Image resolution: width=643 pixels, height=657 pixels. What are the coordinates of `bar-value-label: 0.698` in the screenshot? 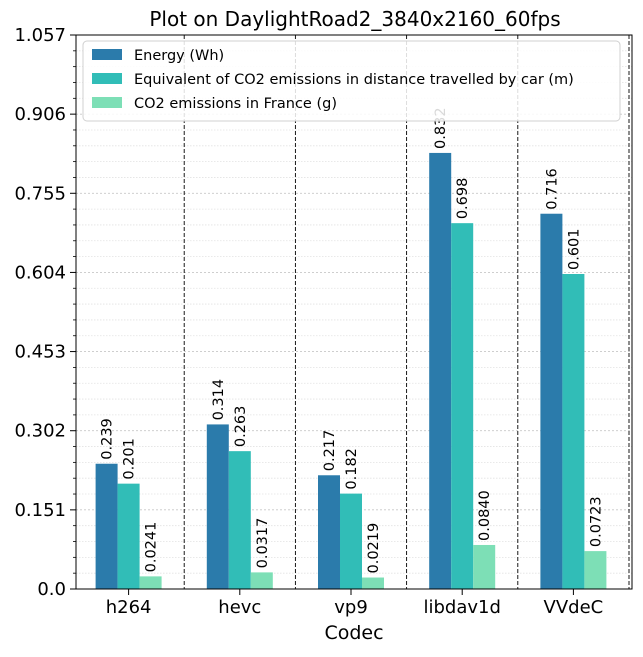 It's located at (463, 199).